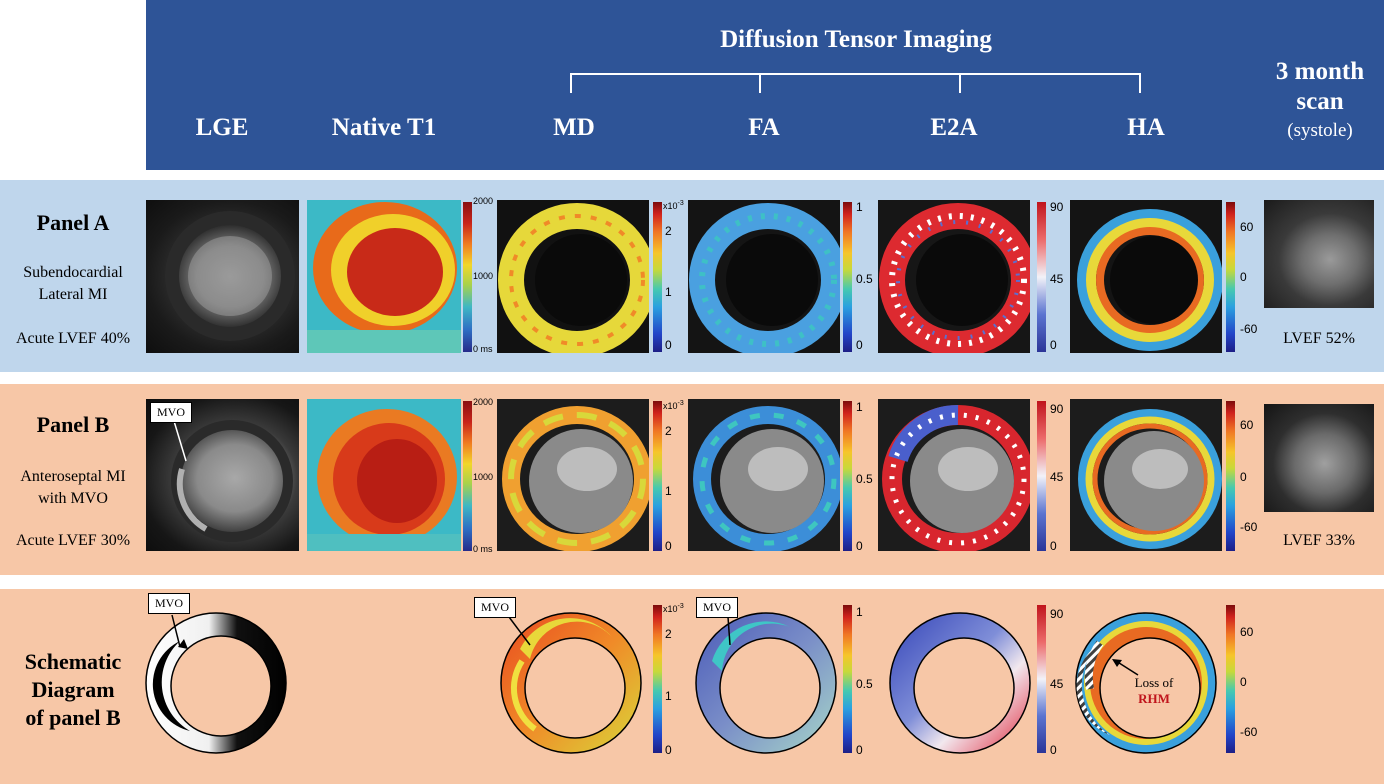 This screenshot has height=784, width=1384. I want to click on md-tick-0-a: 0, so click(668, 345).